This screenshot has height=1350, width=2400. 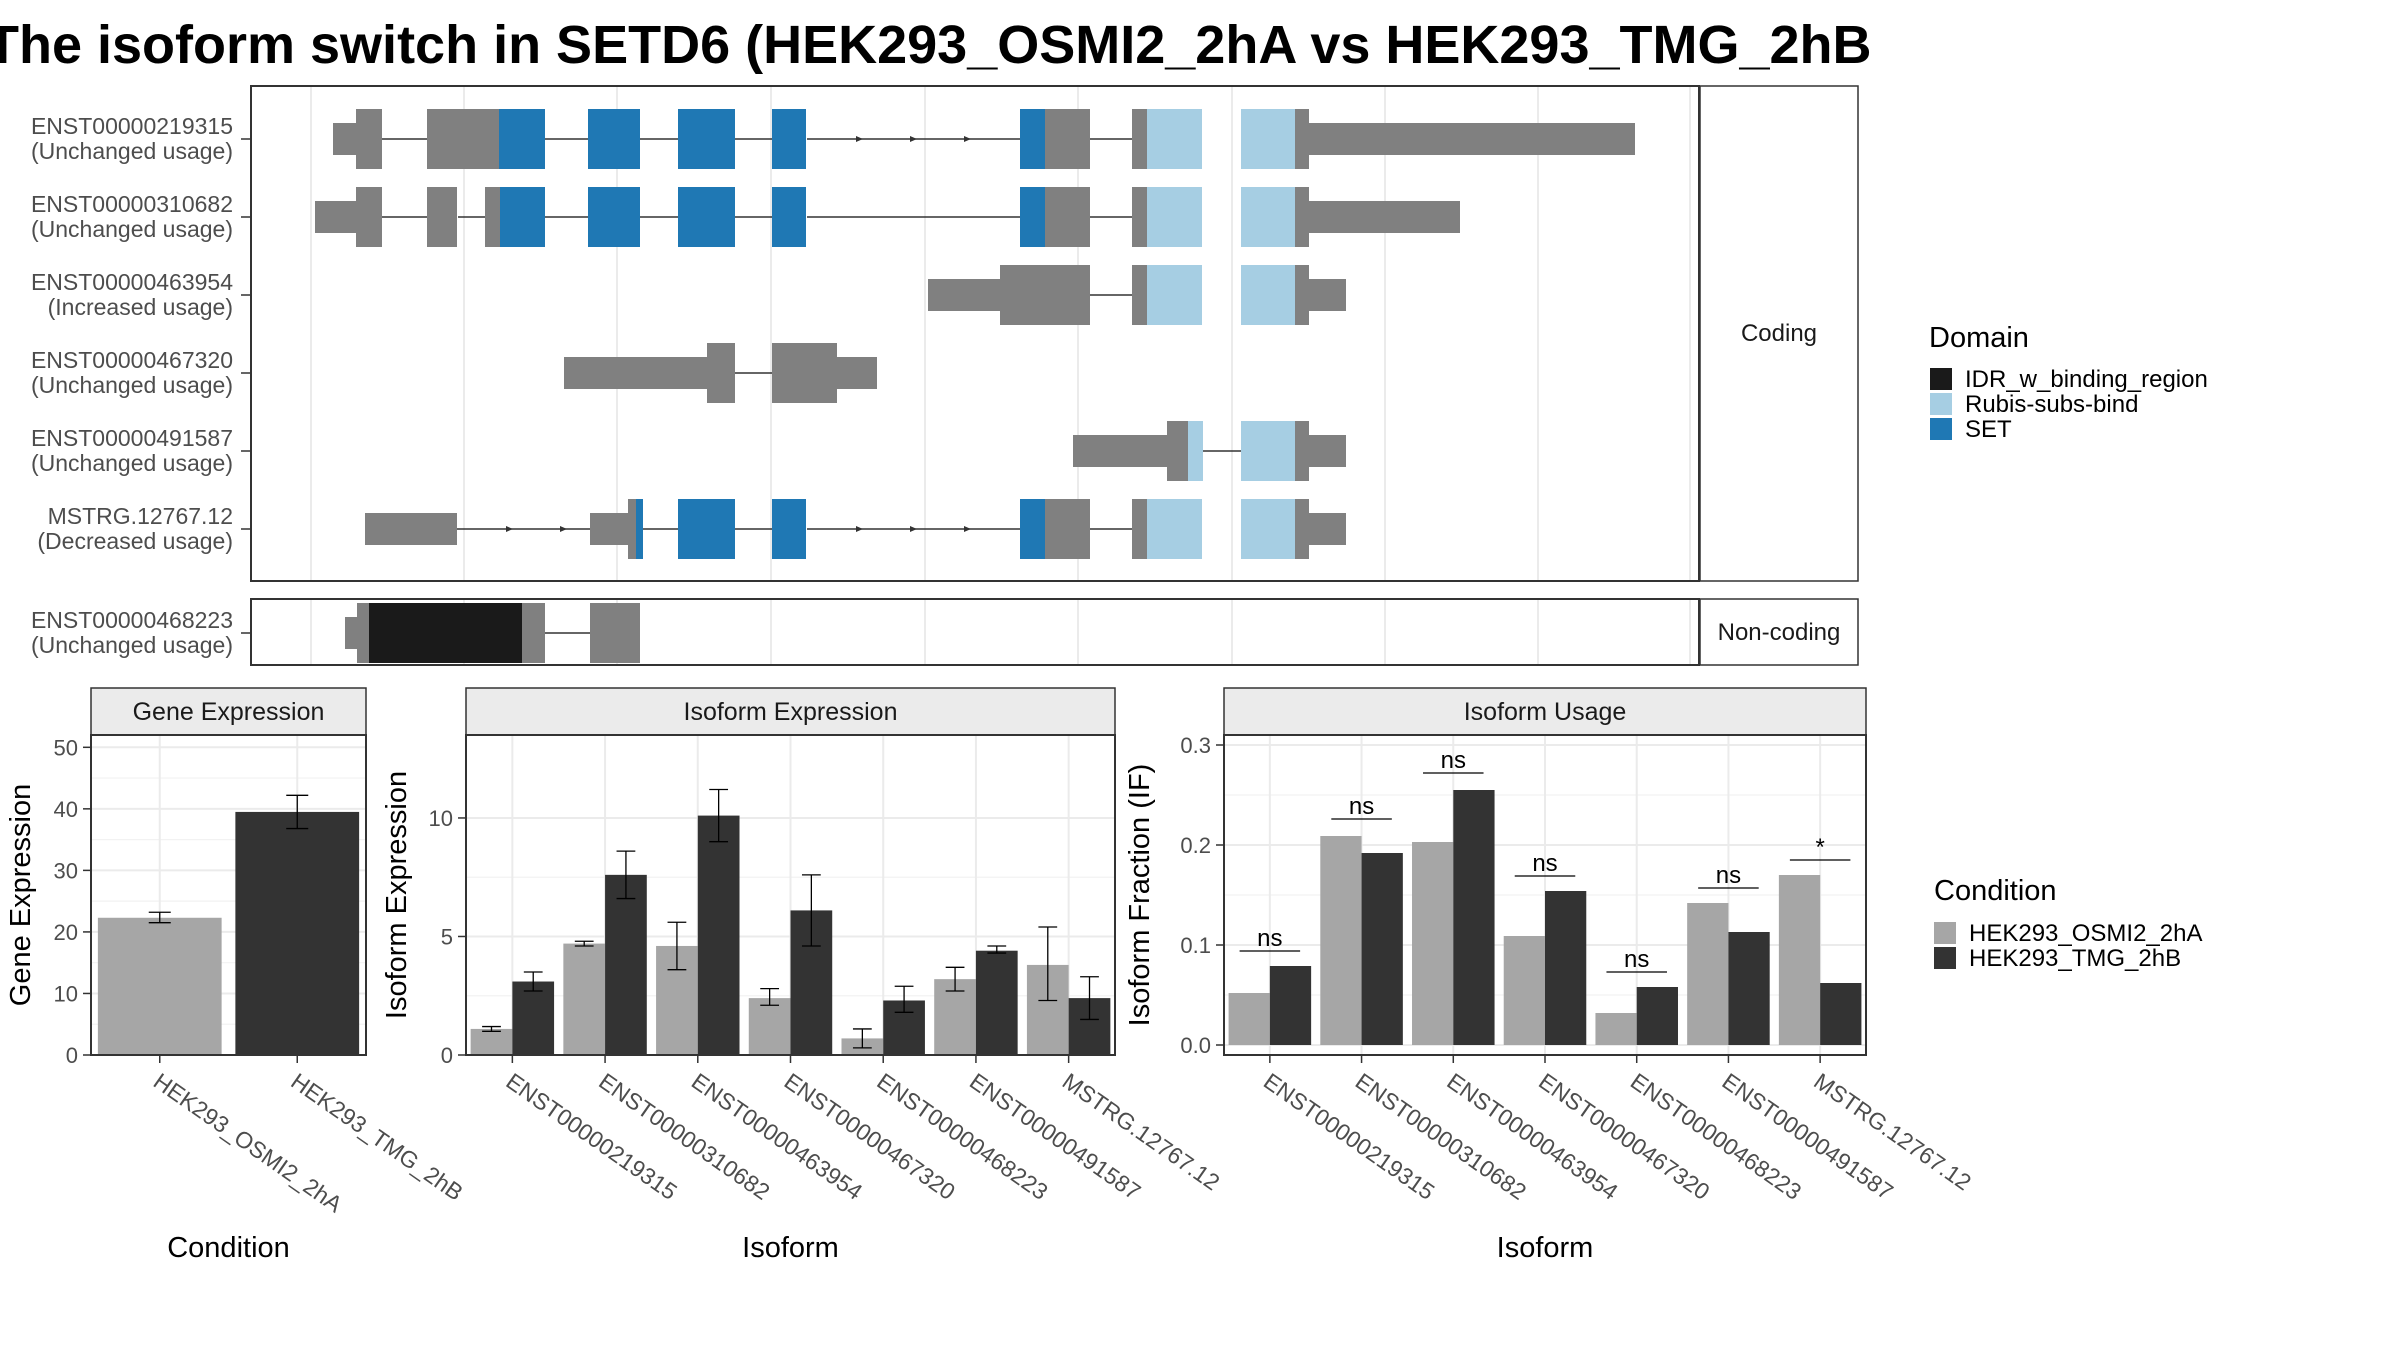 I want to click on condition-legend-key, so click(x=1945, y=933).